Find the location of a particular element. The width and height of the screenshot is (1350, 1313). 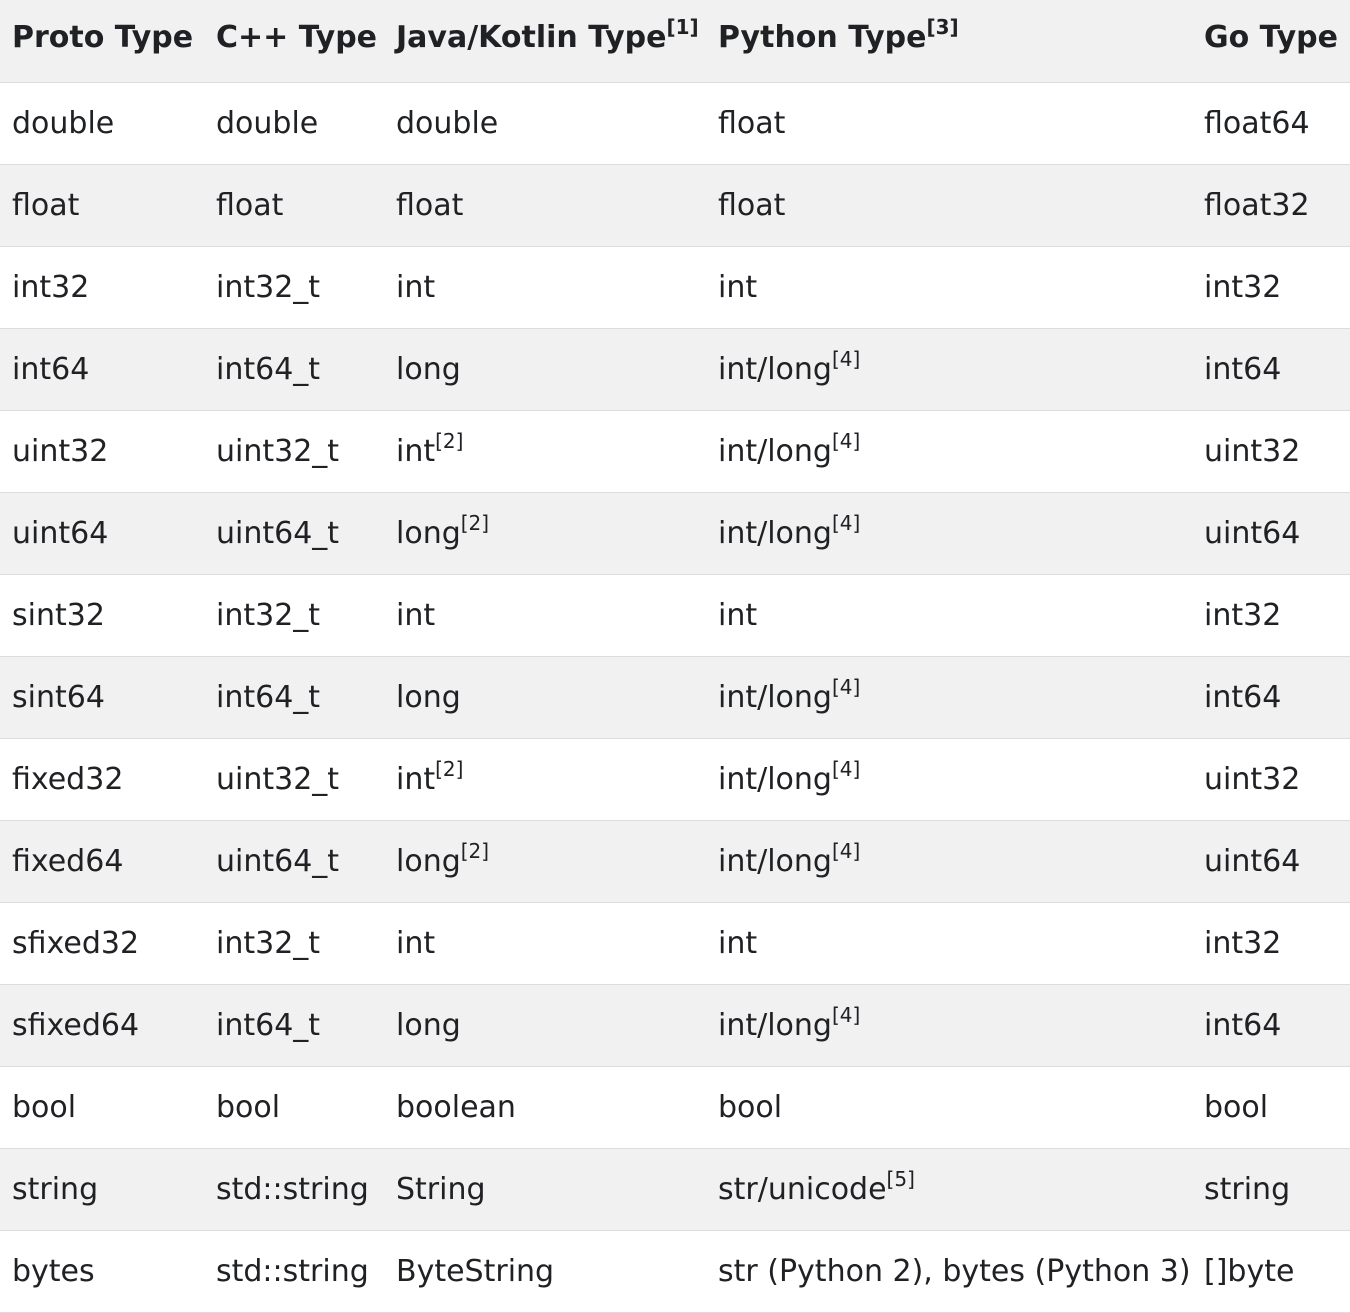

cell-value: uint32 is located at coordinates (1252, 451).